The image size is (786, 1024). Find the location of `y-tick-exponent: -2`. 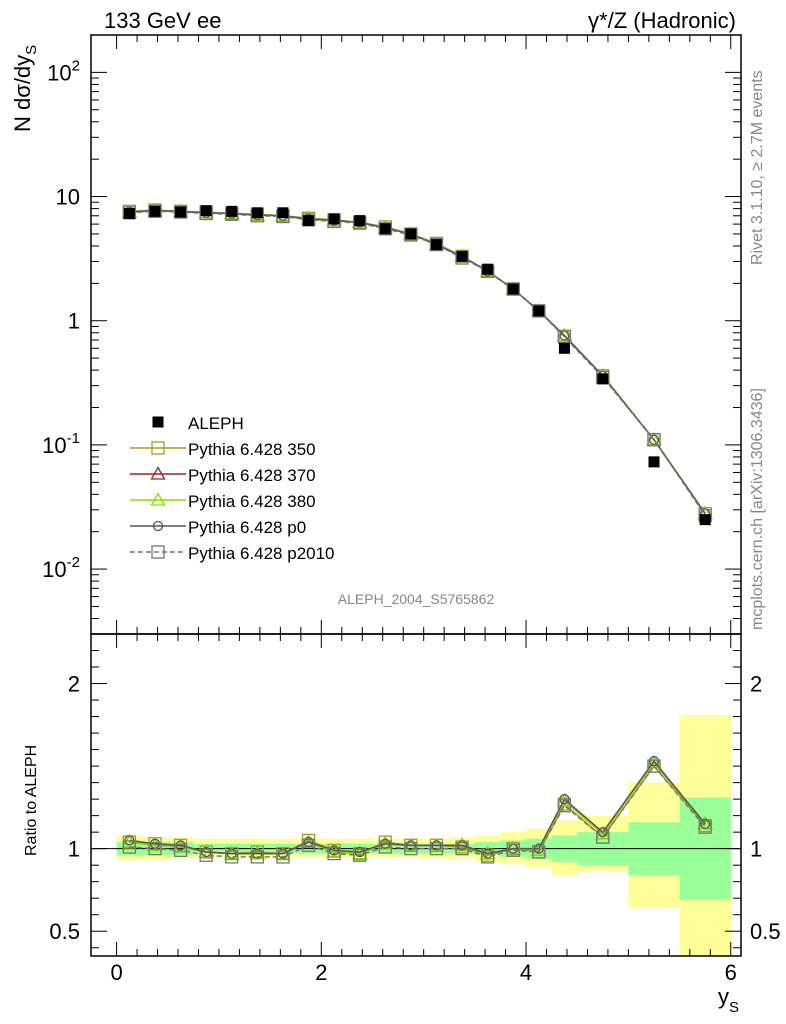

y-tick-exponent: -2 is located at coordinates (73, 562).